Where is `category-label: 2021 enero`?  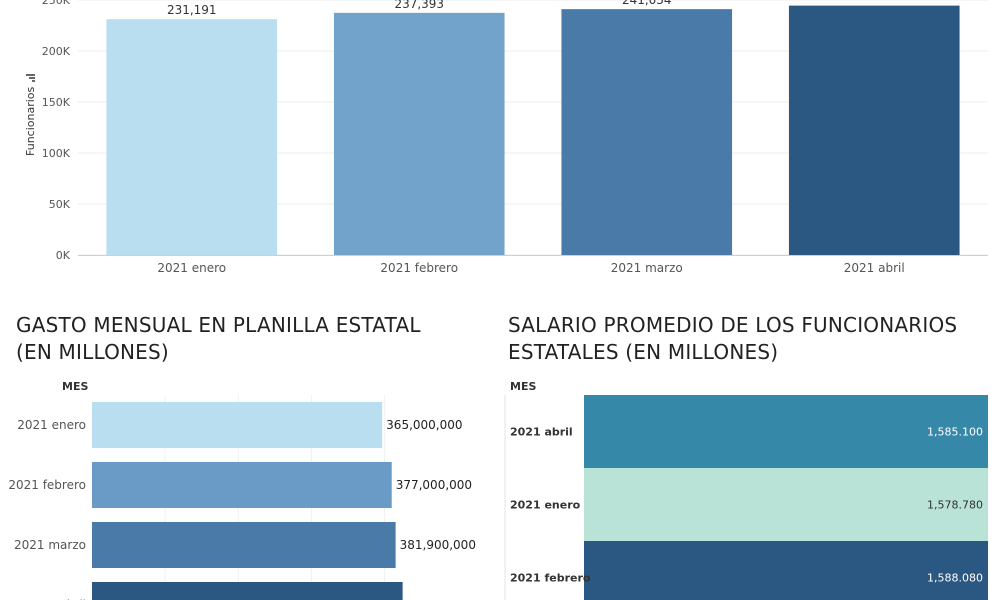
category-label: 2021 enero is located at coordinates (51, 425).